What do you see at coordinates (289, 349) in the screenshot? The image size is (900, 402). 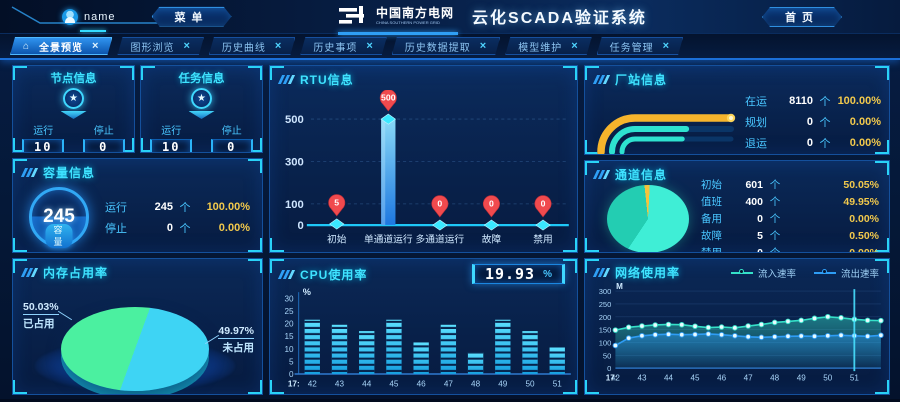 I see `svg-text: 10` at bounding box center [289, 349].